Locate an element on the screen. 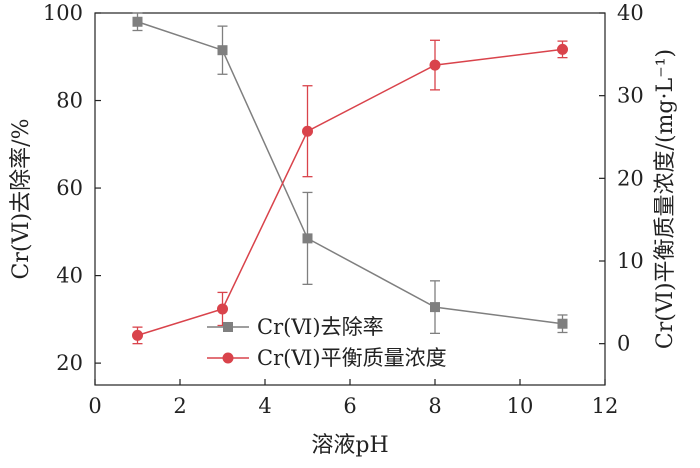  x-axis-title: 溶液pH is located at coordinates (349, 445).